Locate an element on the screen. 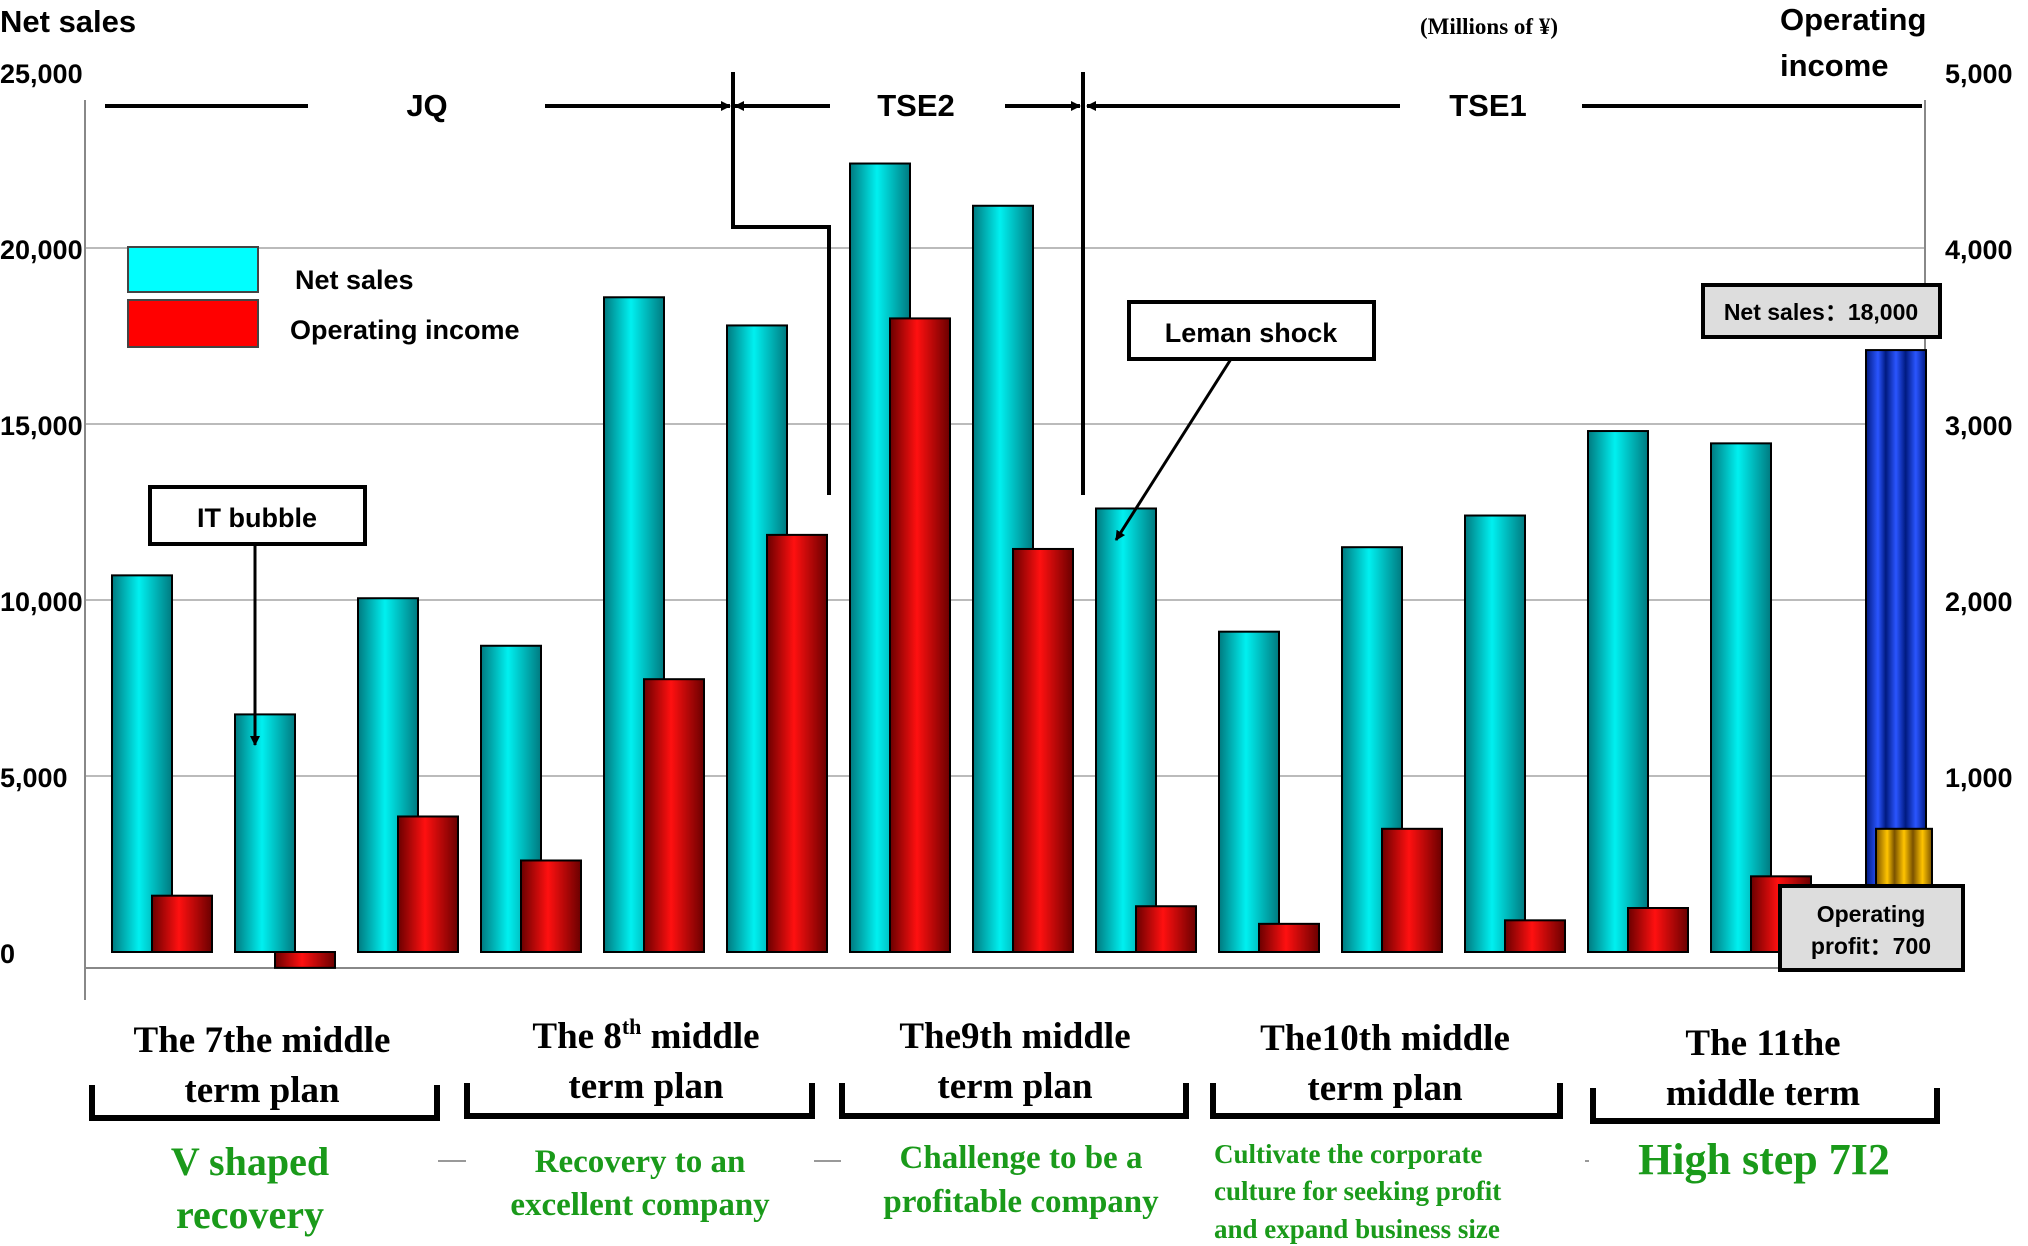  plan4-theme2: culture for seeking profit is located at coordinates (1357, 1191).